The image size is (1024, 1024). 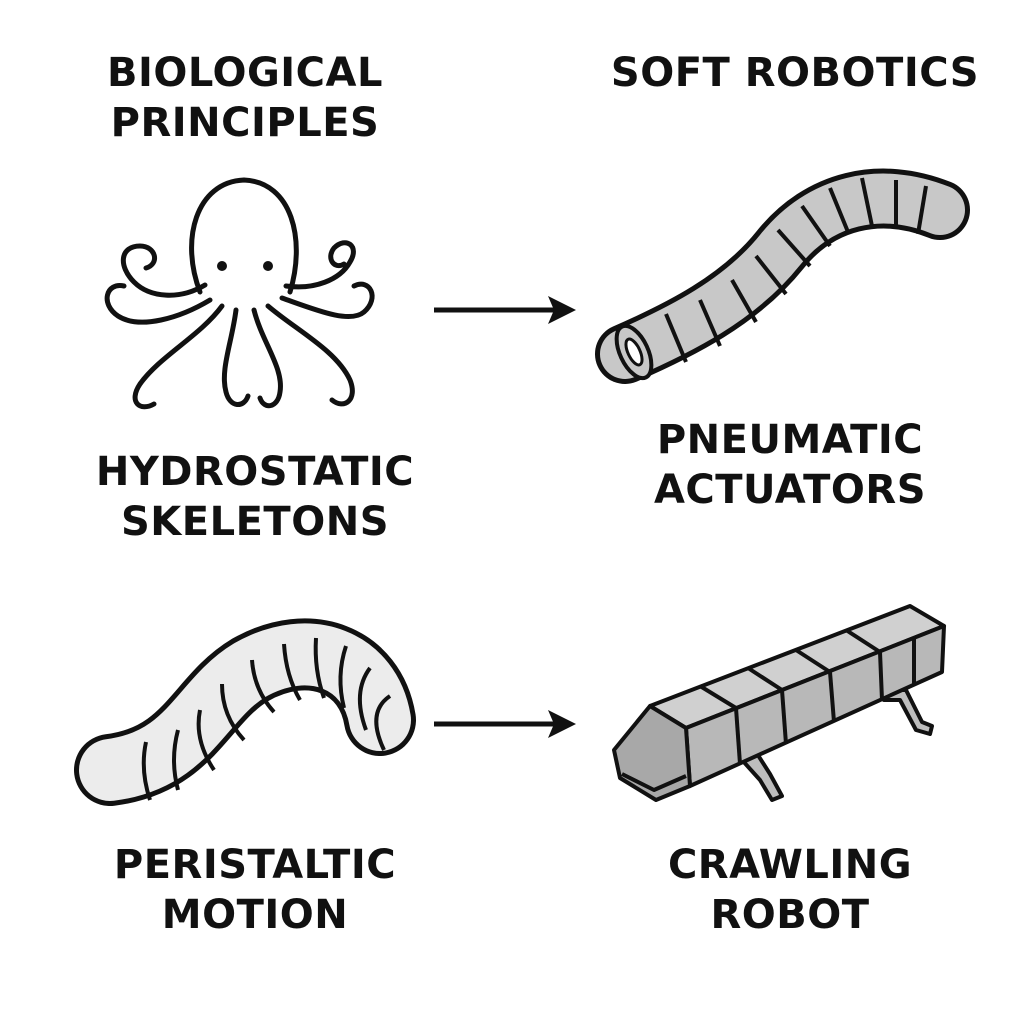 I want to click on row1-bio-line1: HYDROSTATIC, so click(x=255, y=472).